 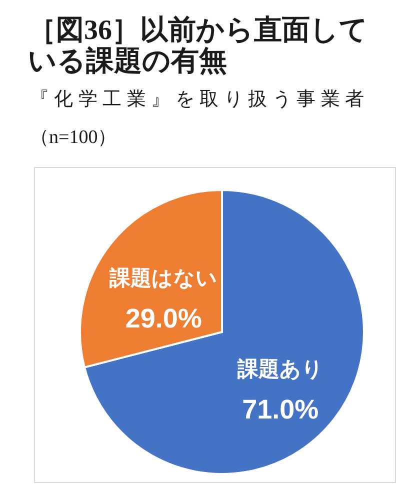 What do you see at coordinates (163, 319) in the screenshot?
I see `data-label: 29.0%` at bounding box center [163, 319].